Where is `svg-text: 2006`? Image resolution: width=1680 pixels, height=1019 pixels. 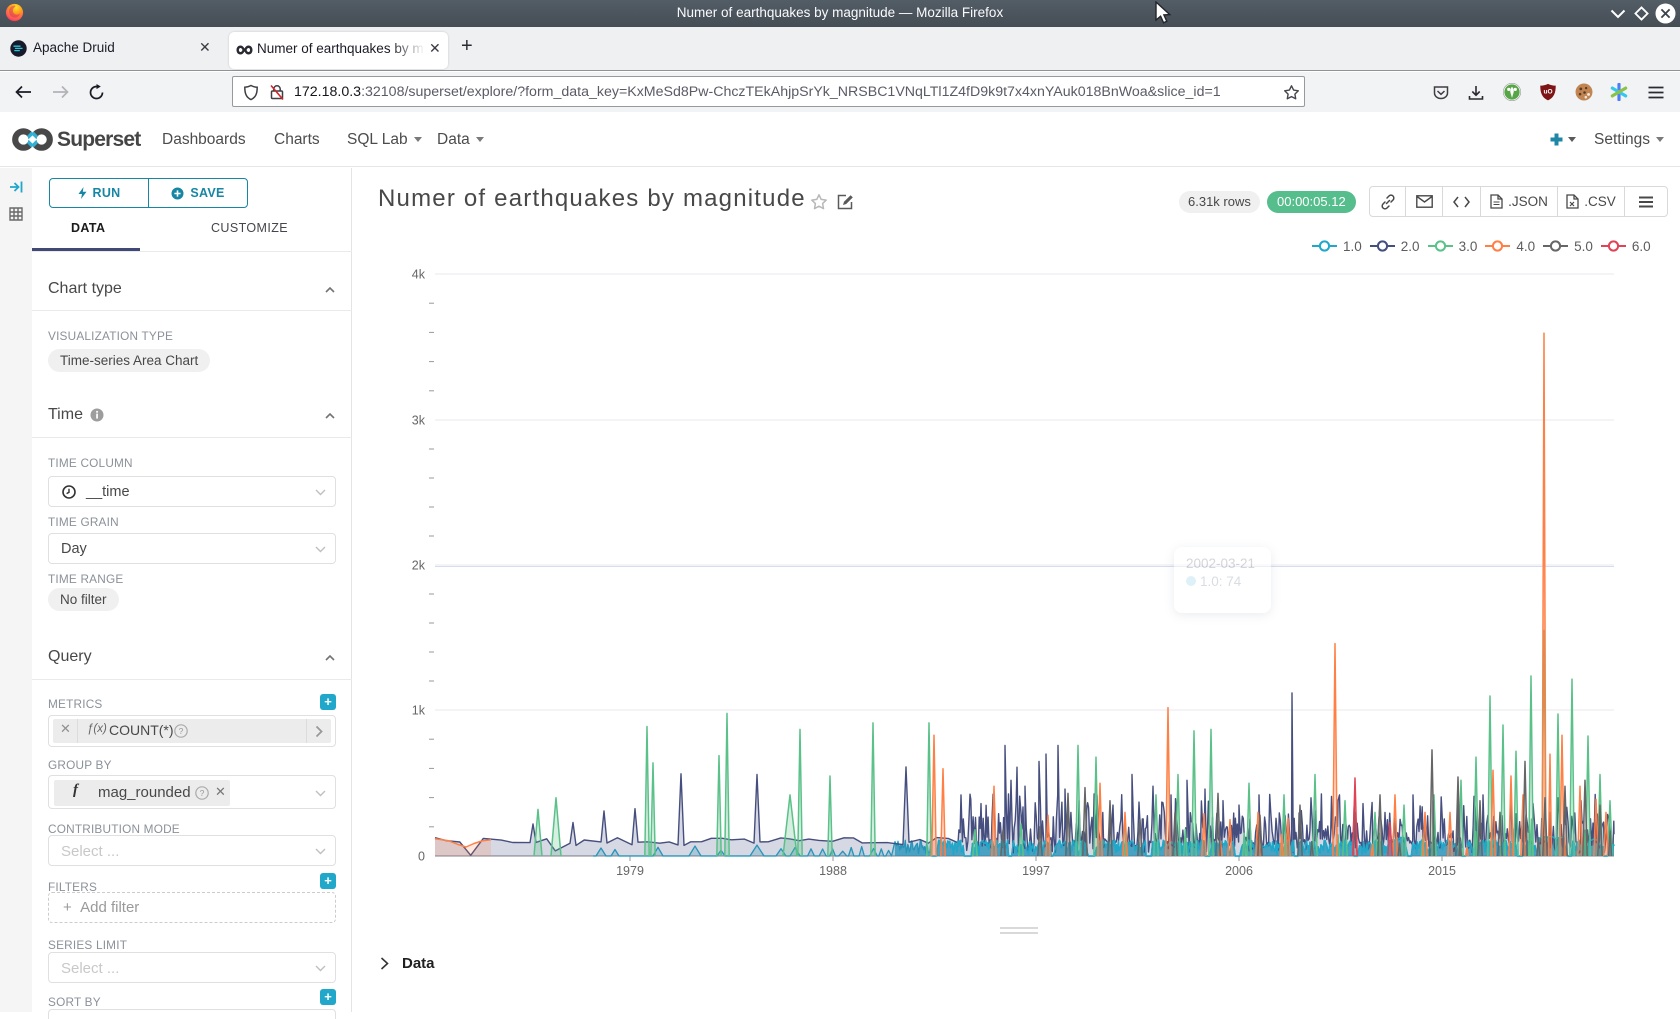
svg-text: 2006 is located at coordinates (1239, 871).